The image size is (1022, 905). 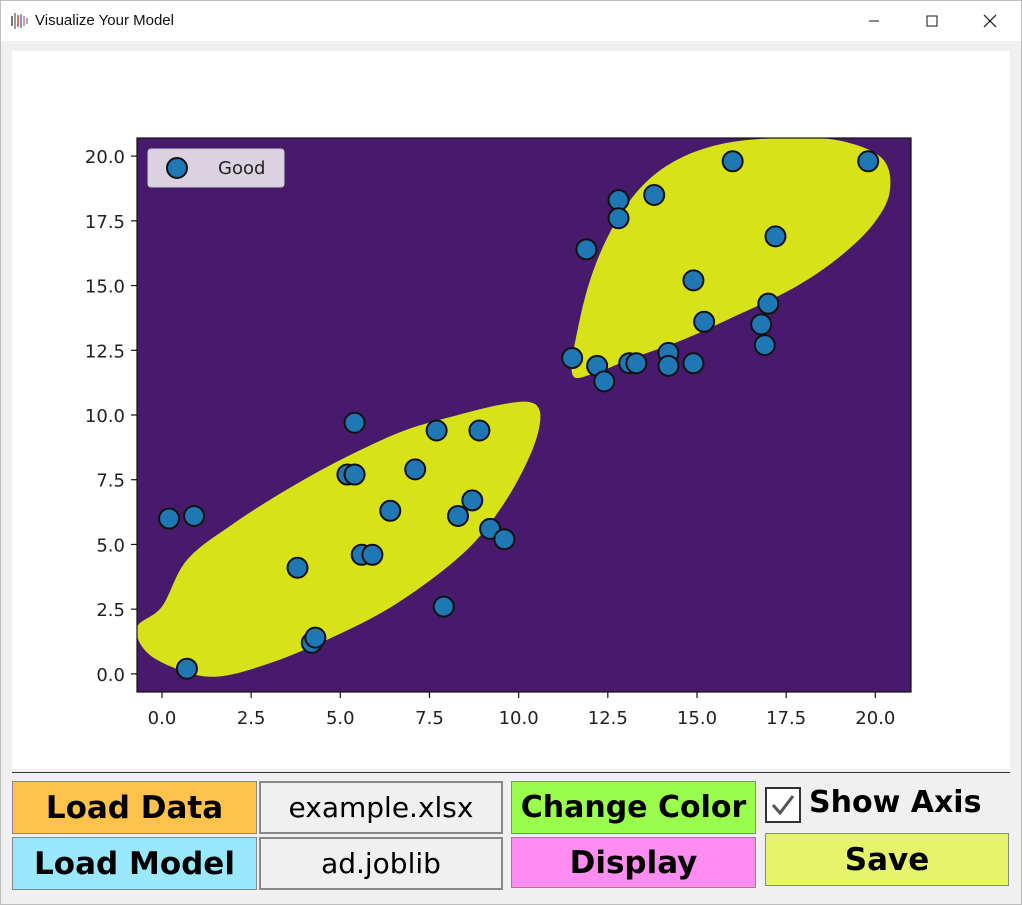 I want to click on x-tick-label: 20.0, so click(x=875, y=718).